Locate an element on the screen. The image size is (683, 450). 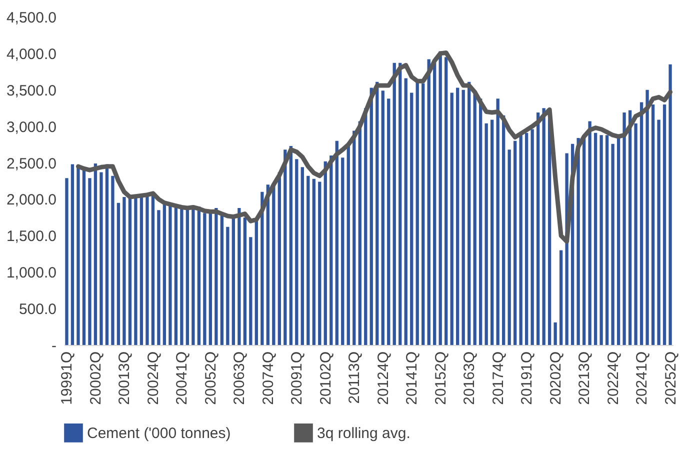
x-tick-label: 20013Q is located at coordinates (125, 378).